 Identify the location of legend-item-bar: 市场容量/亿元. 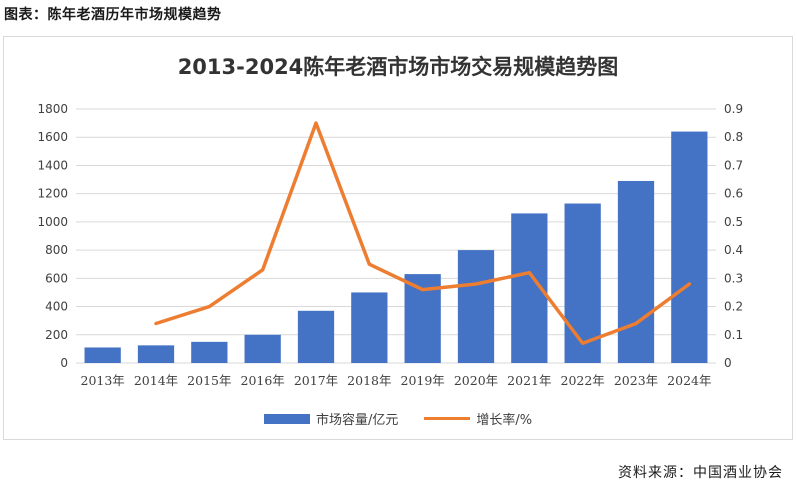
(331, 418).